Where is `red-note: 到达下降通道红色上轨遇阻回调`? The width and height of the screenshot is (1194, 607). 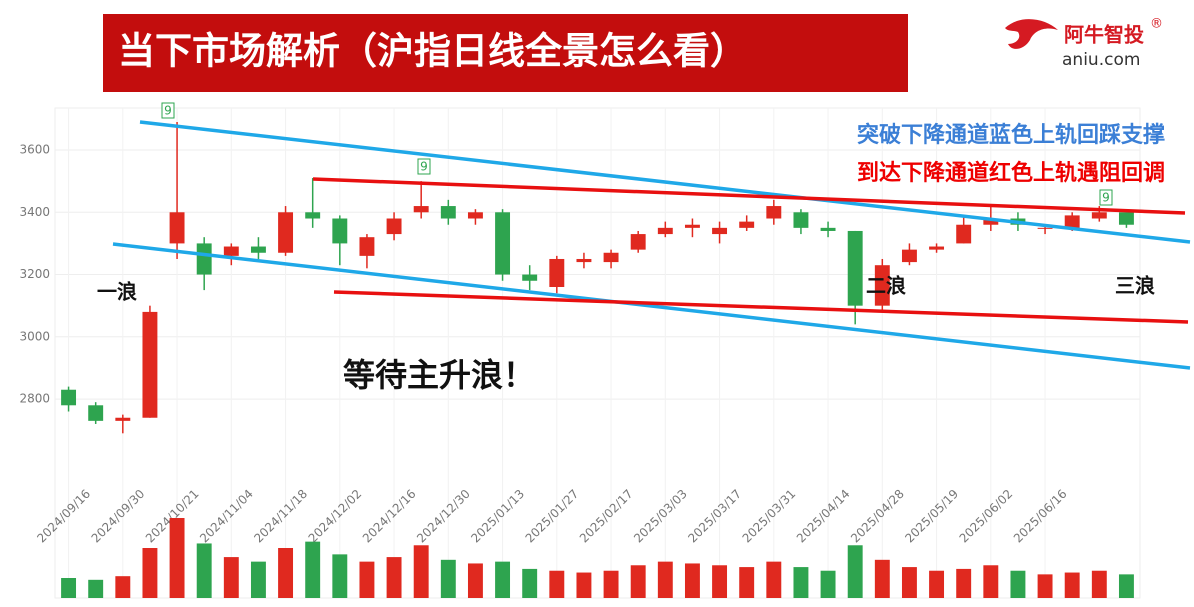 red-note: 到达下降通道红色上轨遇阻回调 is located at coordinates (1011, 173).